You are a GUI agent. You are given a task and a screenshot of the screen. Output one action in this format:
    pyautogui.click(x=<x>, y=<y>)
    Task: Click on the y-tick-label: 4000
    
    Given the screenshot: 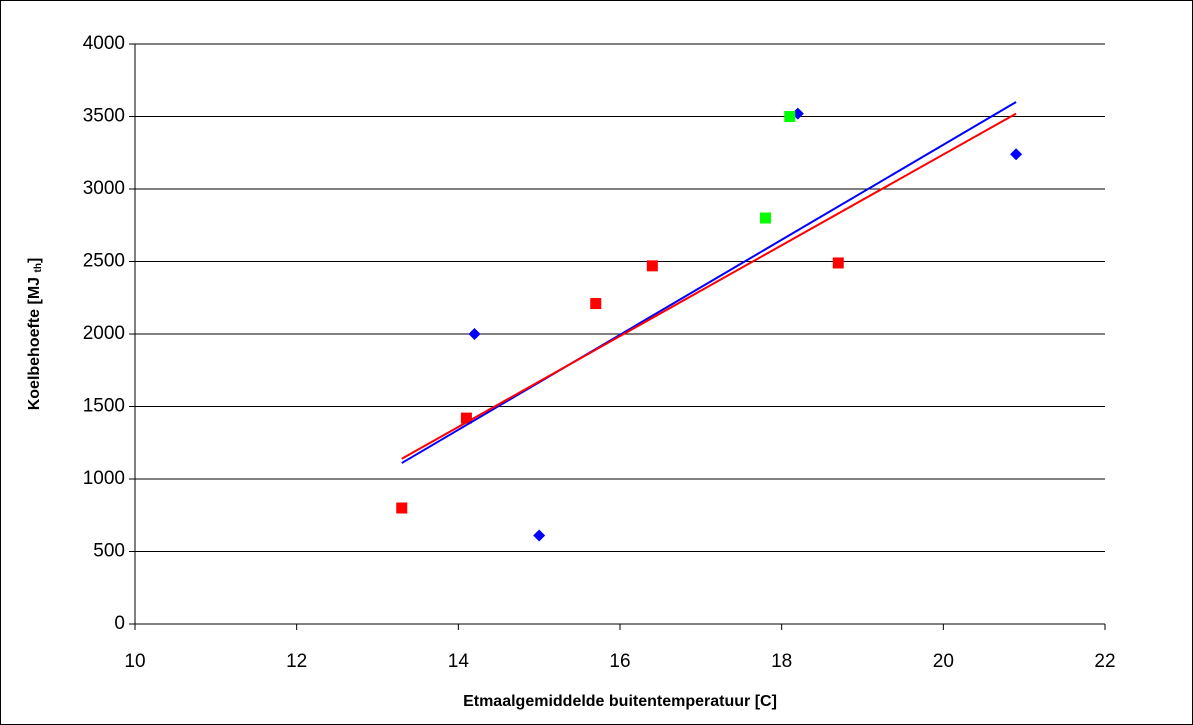 What is the action you would take?
    pyautogui.click(x=104, y=43)
    